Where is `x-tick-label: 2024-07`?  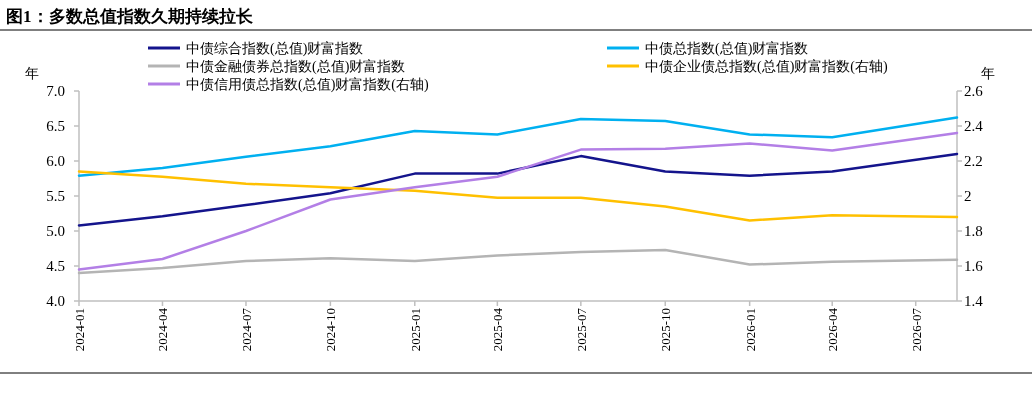
x-tick-label: 2024-07 is located at coordinates (246, 329).